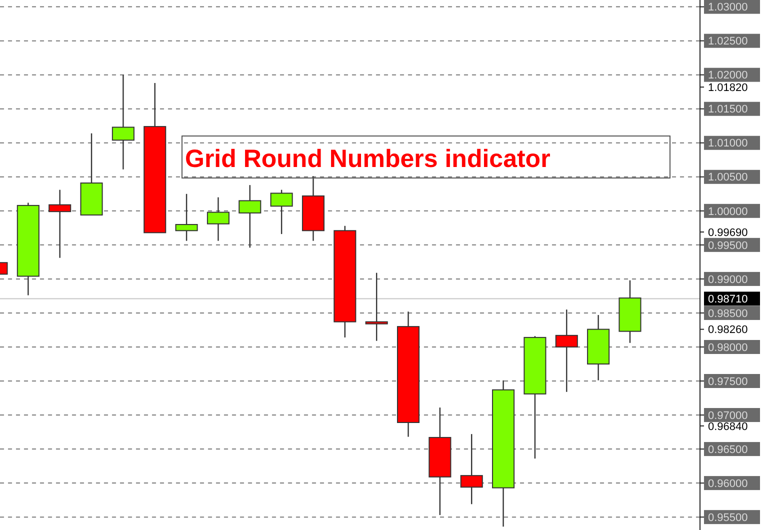  I want to click on ref-line-label: 0.98710, so click(728, 300).